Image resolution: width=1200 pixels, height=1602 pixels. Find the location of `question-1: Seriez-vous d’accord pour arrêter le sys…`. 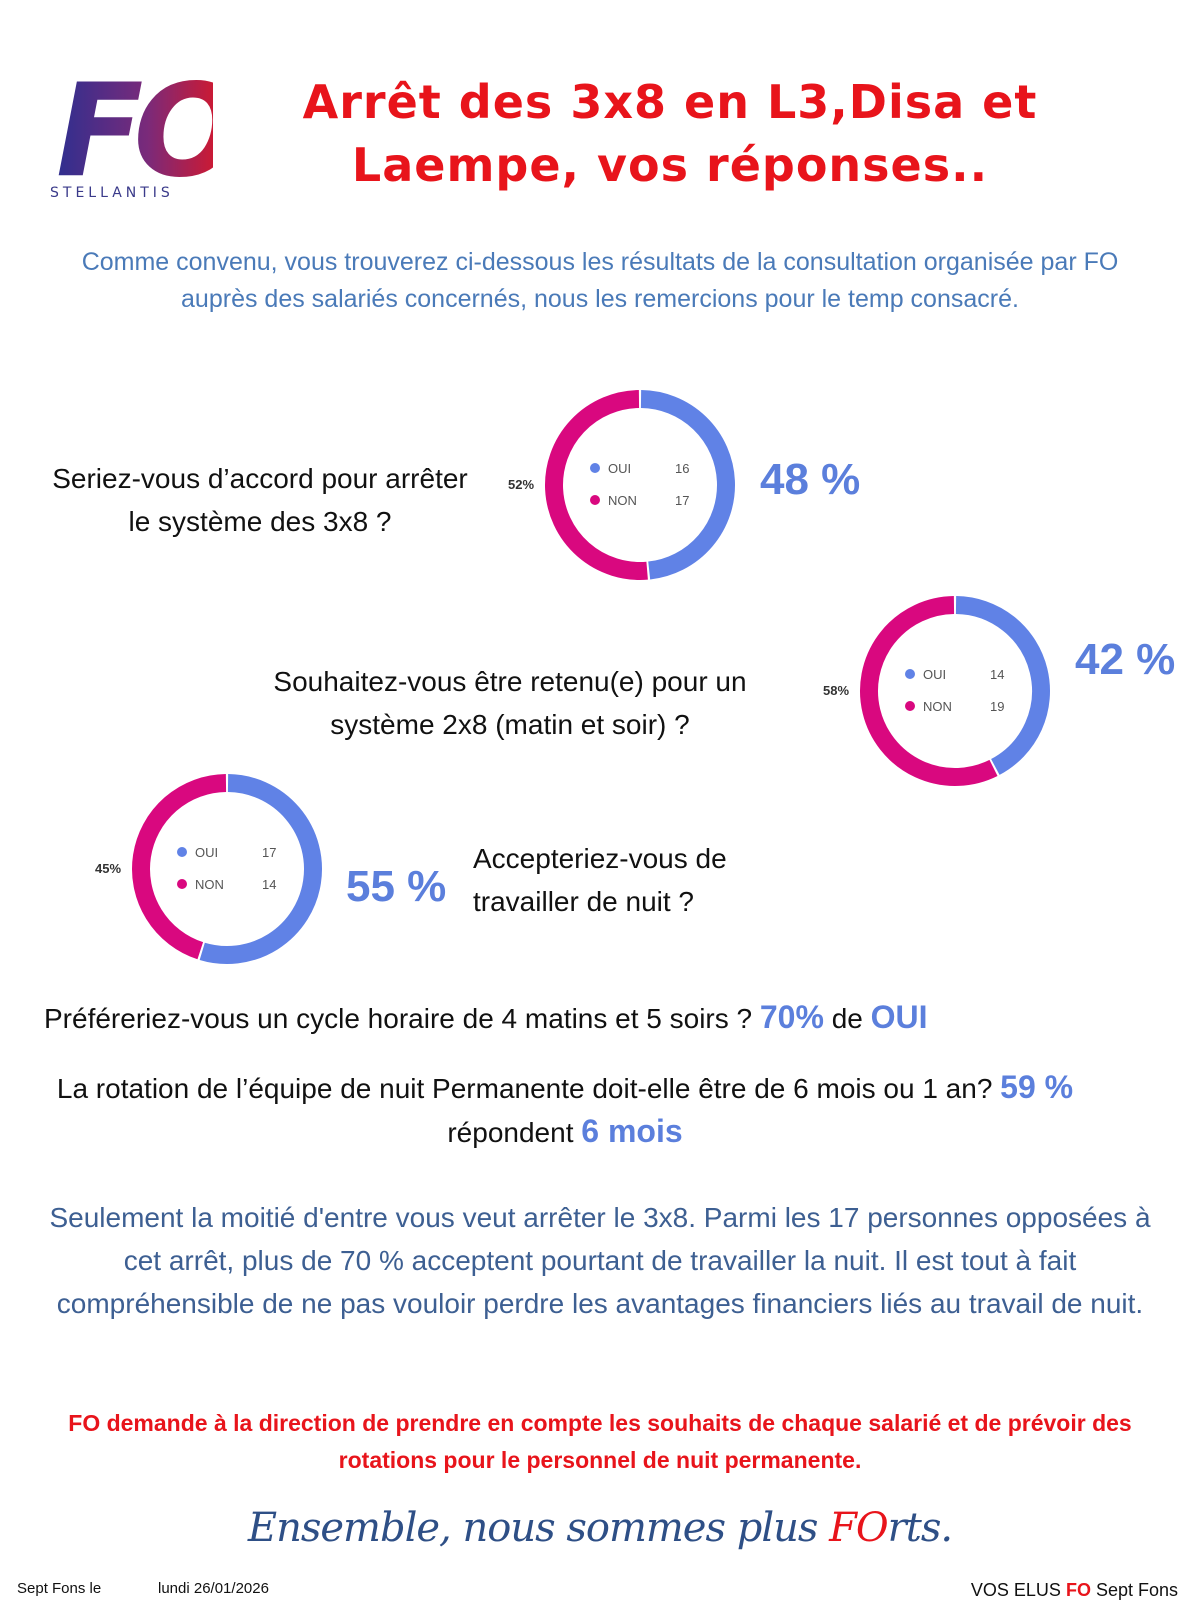

question-1: Seriez-vous d’accord pour arrêter le sys… is located at coordinates (260, 500).